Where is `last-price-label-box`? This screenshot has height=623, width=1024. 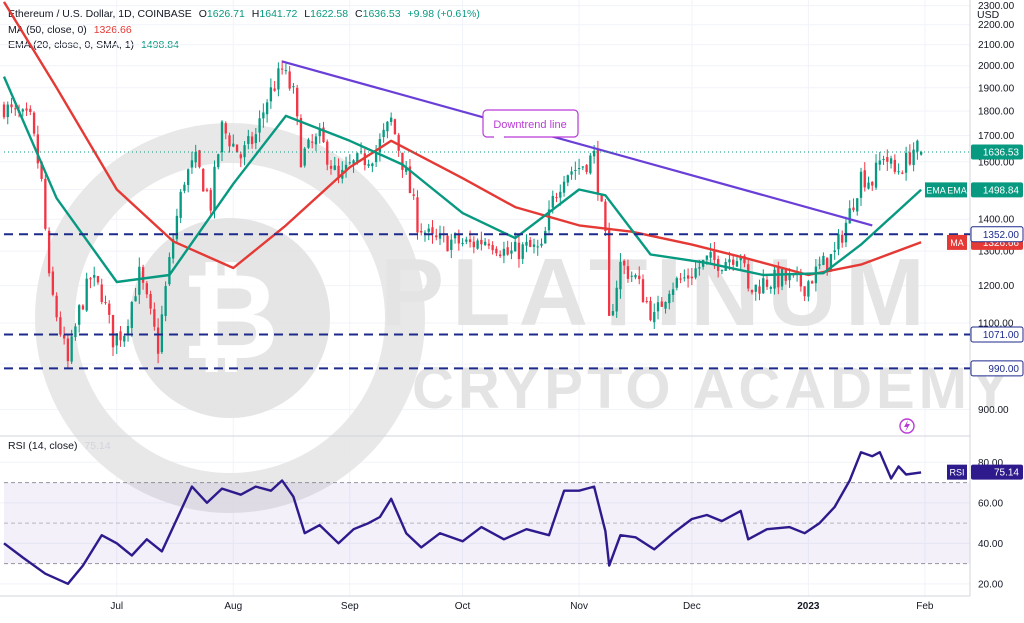
last-price-label-box is located at coordinates (997, 152).